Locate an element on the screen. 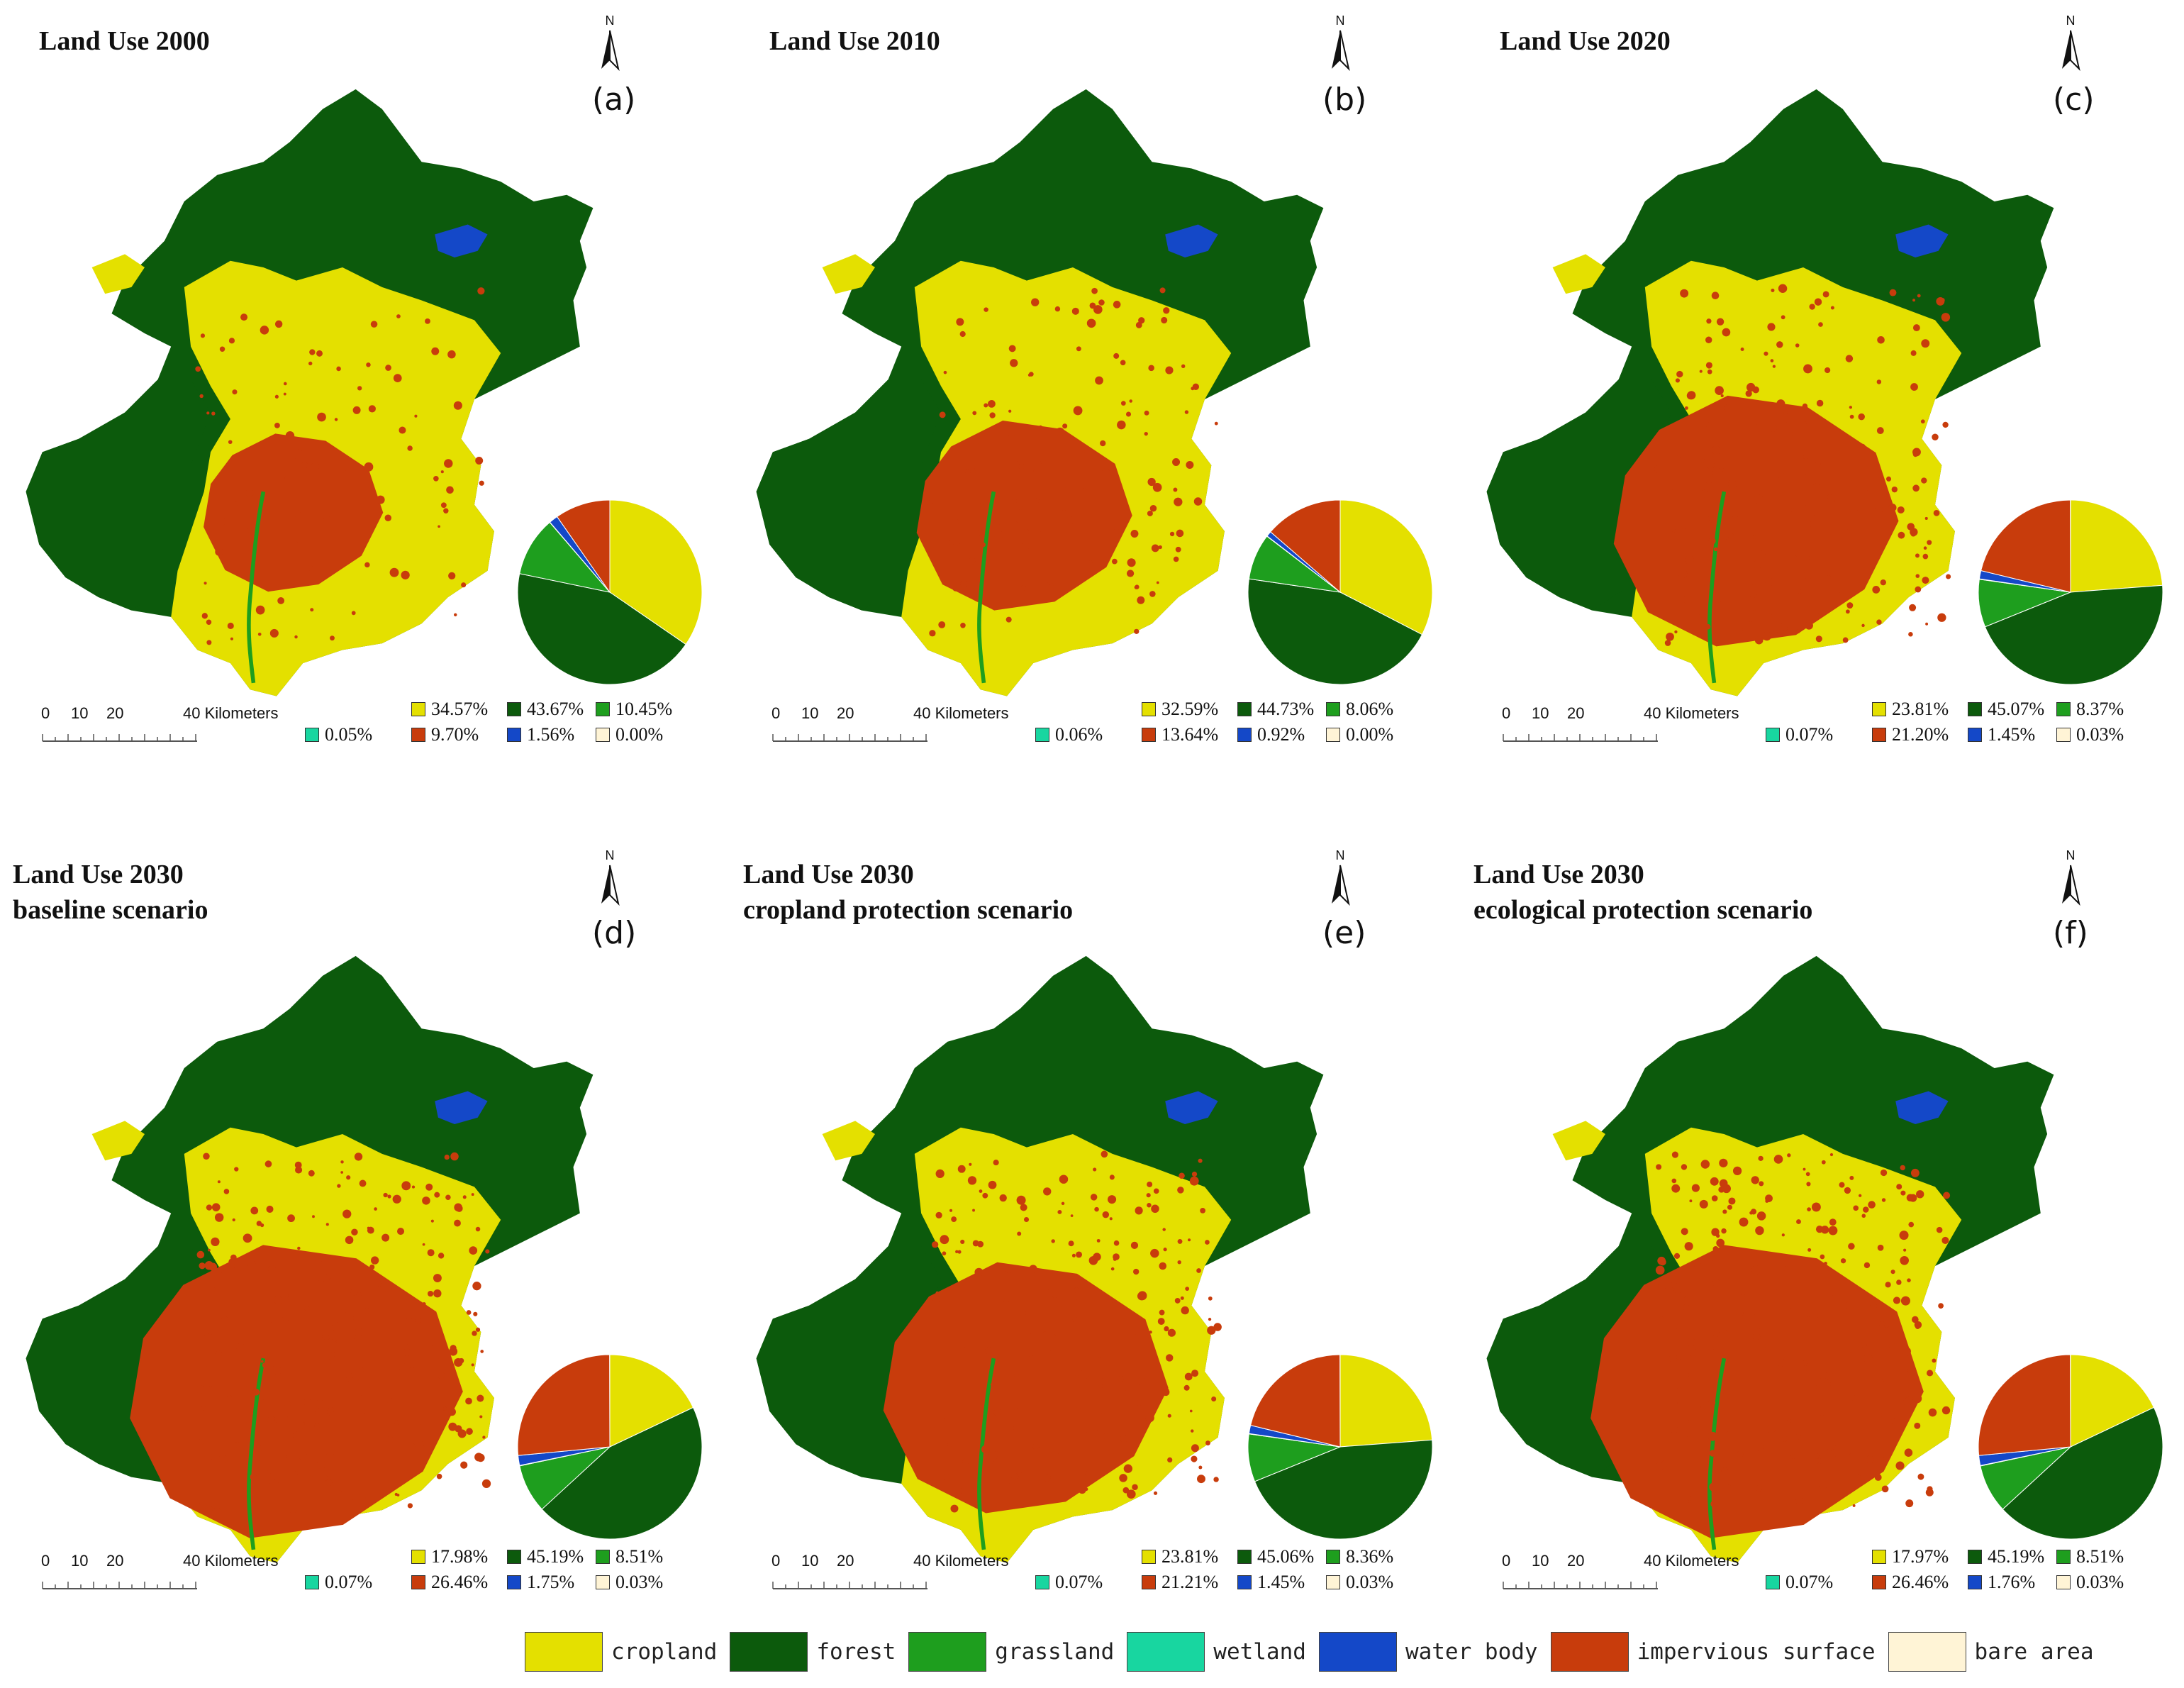  pct-wetland: 0.07% is located at coordinates (1800, 1582).